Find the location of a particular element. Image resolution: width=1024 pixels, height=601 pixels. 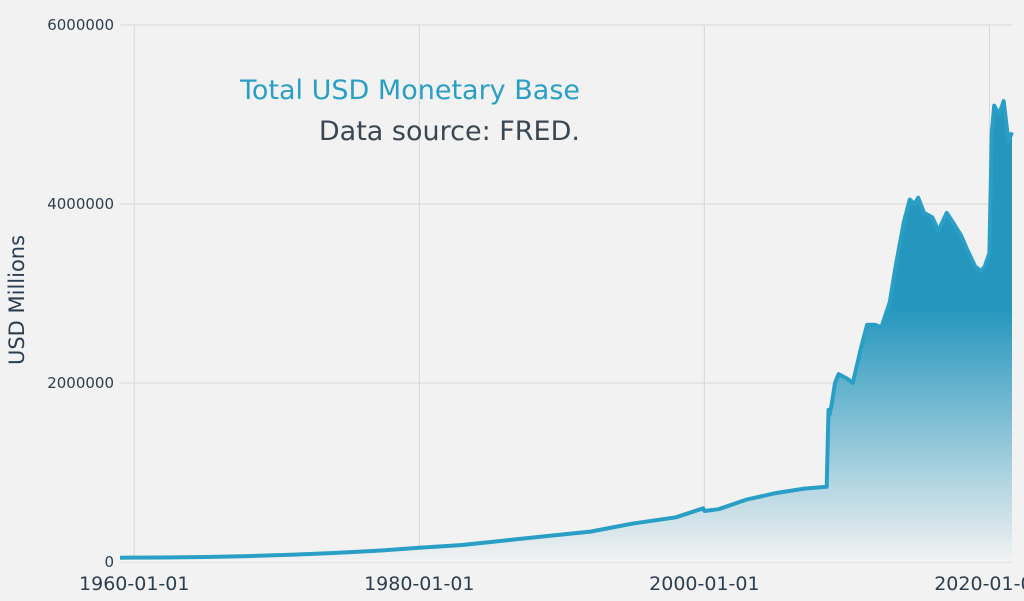

x-tick-label: 2020-01-01 is located at coordinates (979, 584).